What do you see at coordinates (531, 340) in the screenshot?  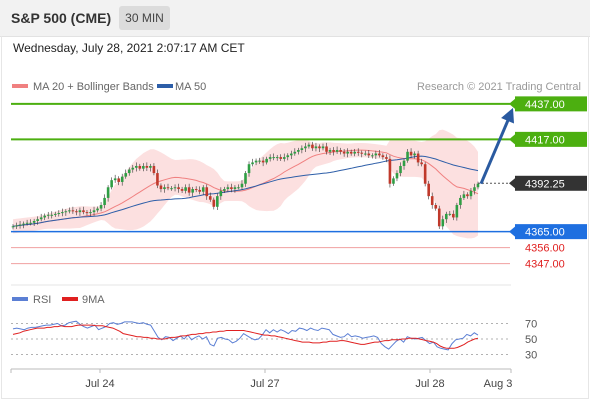 I see `rsi-tick-50: 50` at bounding box center [531, 340].